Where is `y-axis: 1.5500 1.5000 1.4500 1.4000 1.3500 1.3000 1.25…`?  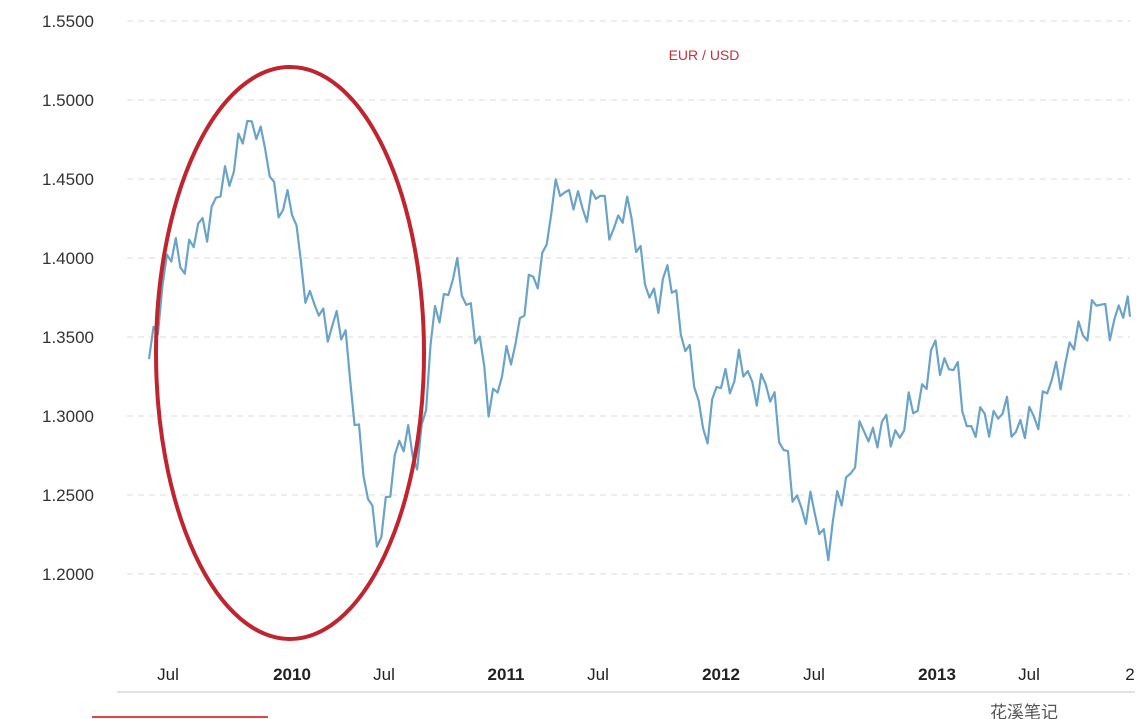
y-axis: 1.5500 1.5000 1.4500 1.4000 1.3500 1.3000 1.25… is located at coordinates (68, 298).